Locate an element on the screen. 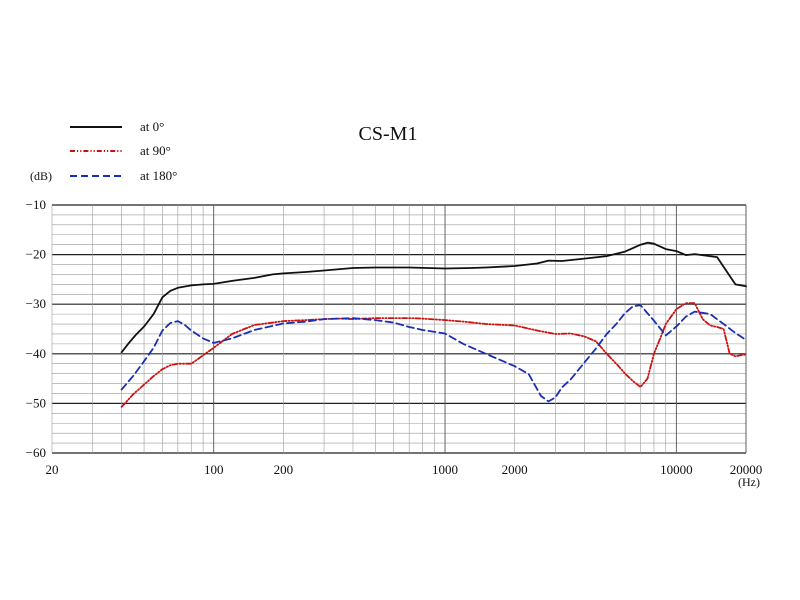 This screenshot has height=600, width=800. y-tick-label: −40 is located at coordinates (36, 353).